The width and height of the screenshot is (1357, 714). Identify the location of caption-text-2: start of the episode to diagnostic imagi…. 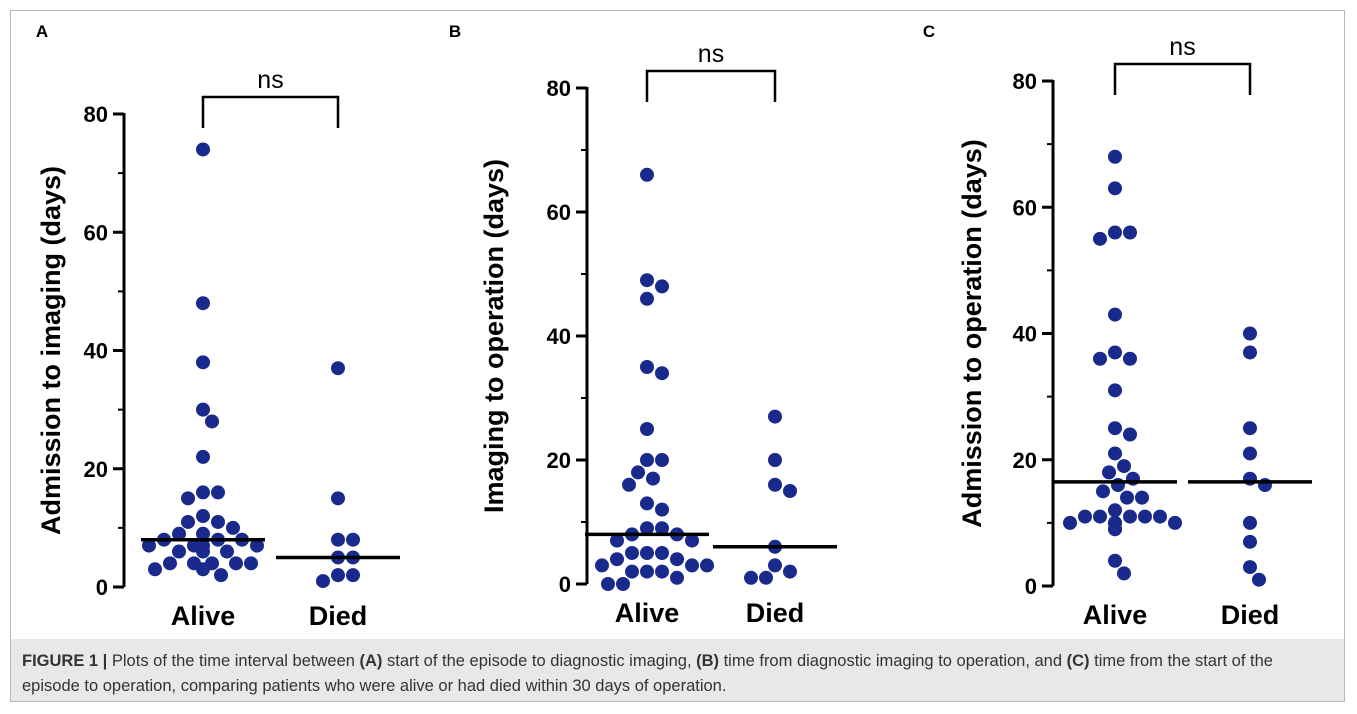
(539, 661).